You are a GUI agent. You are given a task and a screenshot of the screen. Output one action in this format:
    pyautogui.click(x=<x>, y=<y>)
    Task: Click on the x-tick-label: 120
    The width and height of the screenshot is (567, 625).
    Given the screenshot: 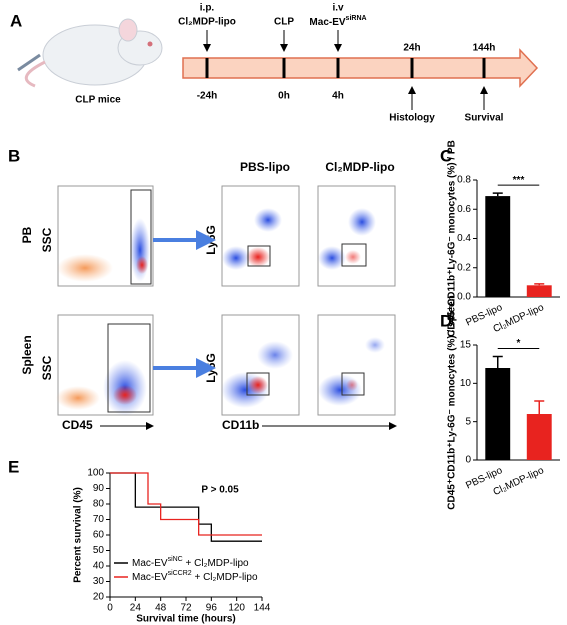 What is the action you would take?
    pyautogui.click(x=236, y=608)
    